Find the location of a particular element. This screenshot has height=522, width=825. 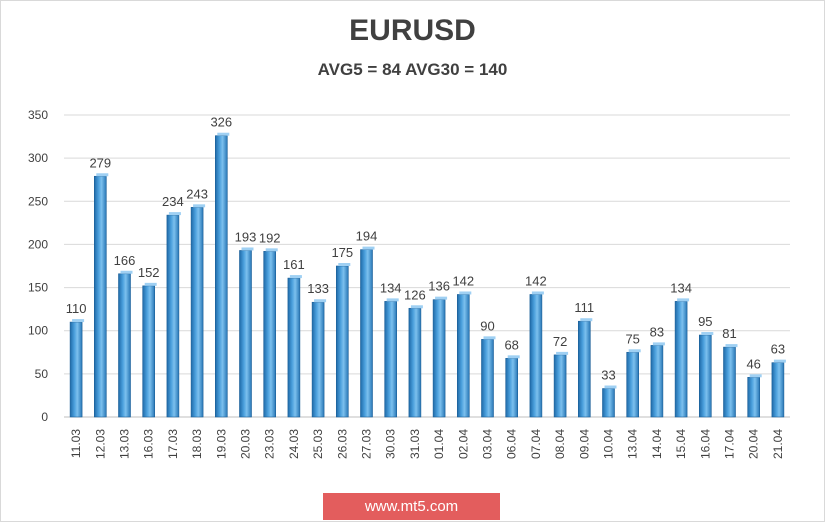

x-tick-label: 16.04 is located at coordinates (705, 444).